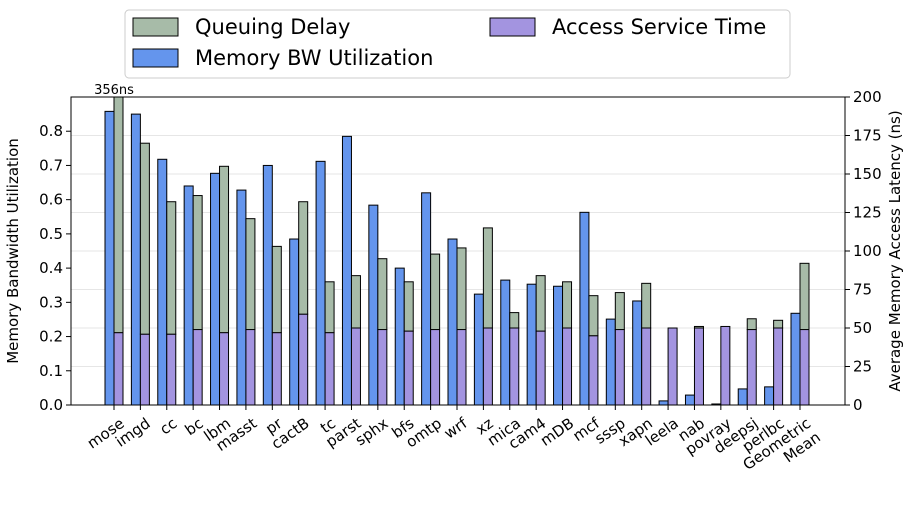 The width and height of the screenshot is (919, 506). What do you see at coordinates (51, 234) in the screenshot?
I see `y-tick-label: 0.5` at bounding box center [51, 234].